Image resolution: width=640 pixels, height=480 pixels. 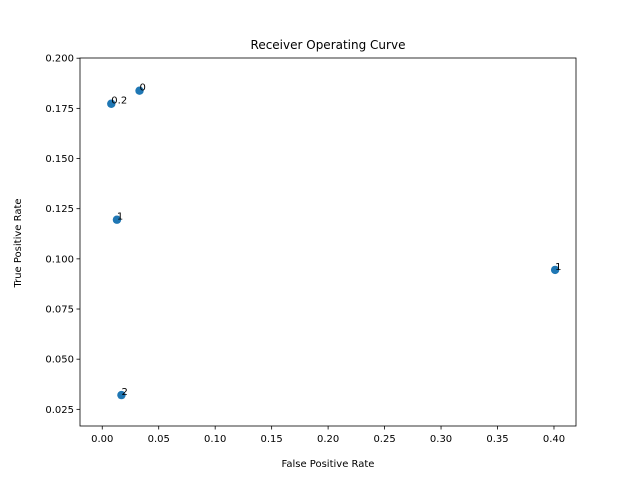 I want to click on x-tick-label: 0.40, so click(x=554, y=439).